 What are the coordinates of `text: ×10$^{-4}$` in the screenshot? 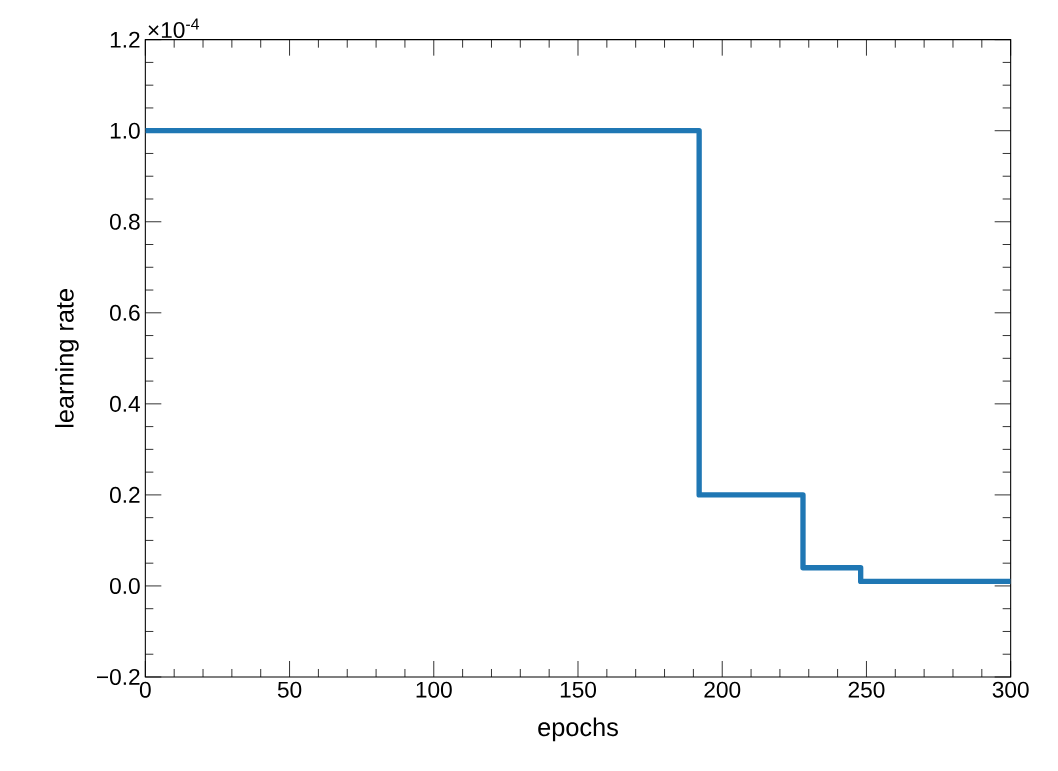 It's located at (174, 28).